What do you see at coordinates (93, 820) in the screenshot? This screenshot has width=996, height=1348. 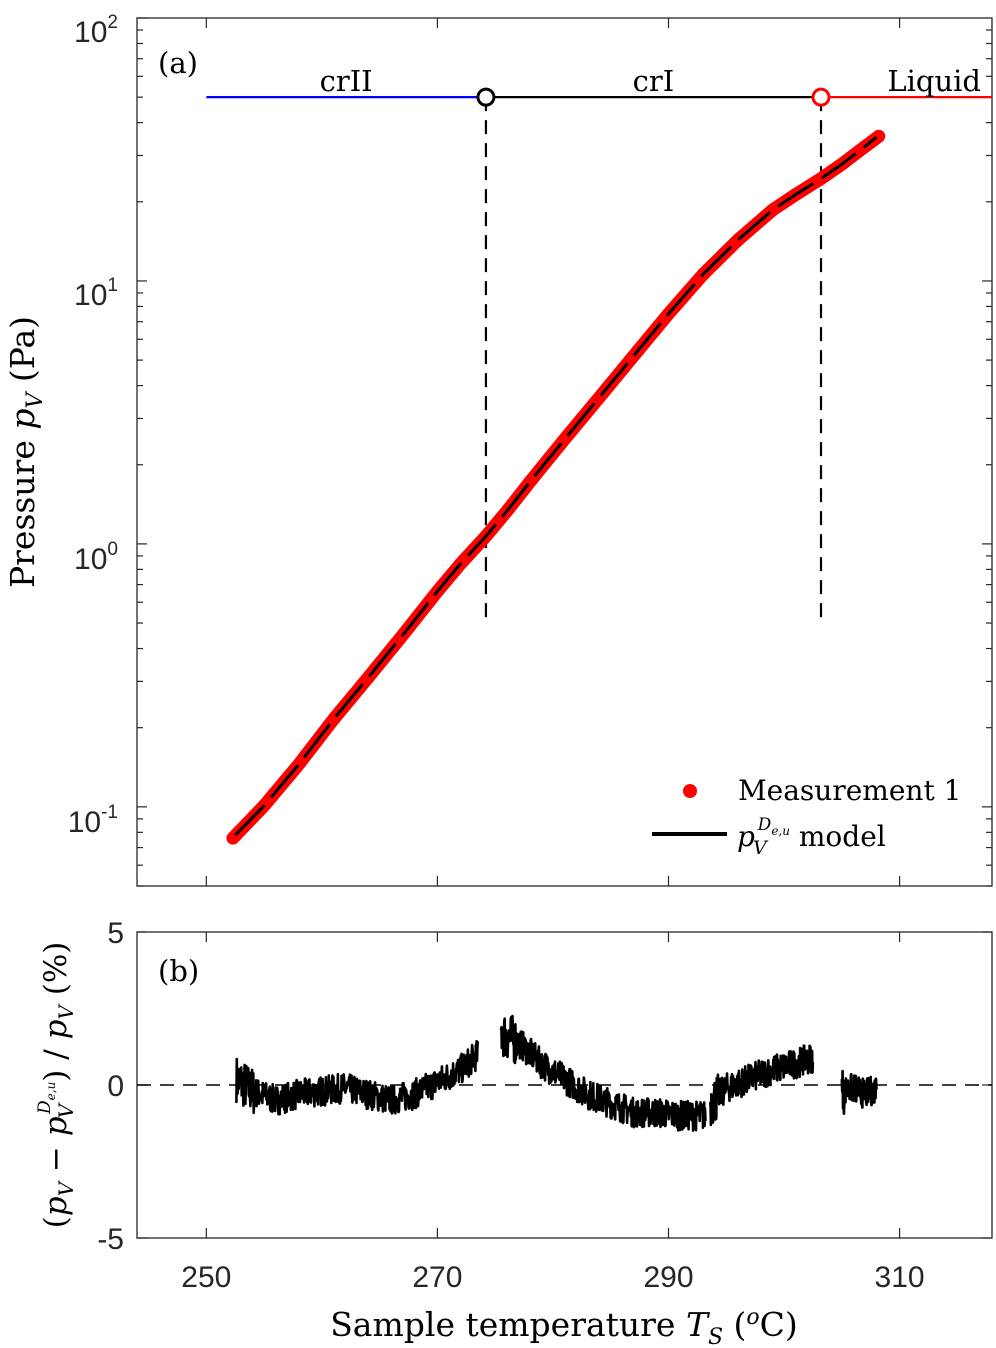 I see `ytick-label-1e-1: 10⁻¹` at bounding box center [93, 820].